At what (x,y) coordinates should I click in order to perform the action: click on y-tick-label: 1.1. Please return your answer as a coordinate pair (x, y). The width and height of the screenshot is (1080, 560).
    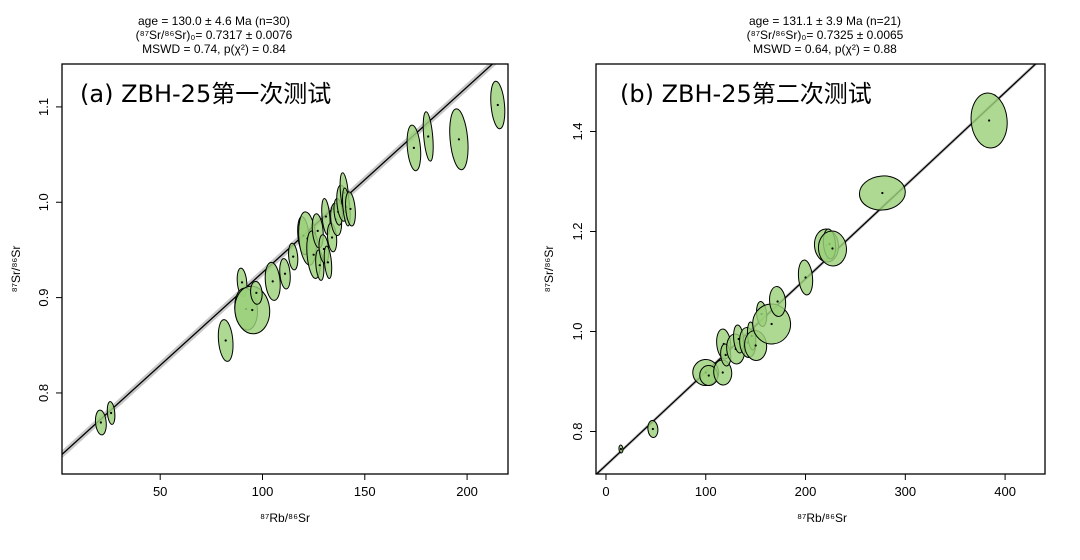
    Looking at the image, I should click on (43, 107).